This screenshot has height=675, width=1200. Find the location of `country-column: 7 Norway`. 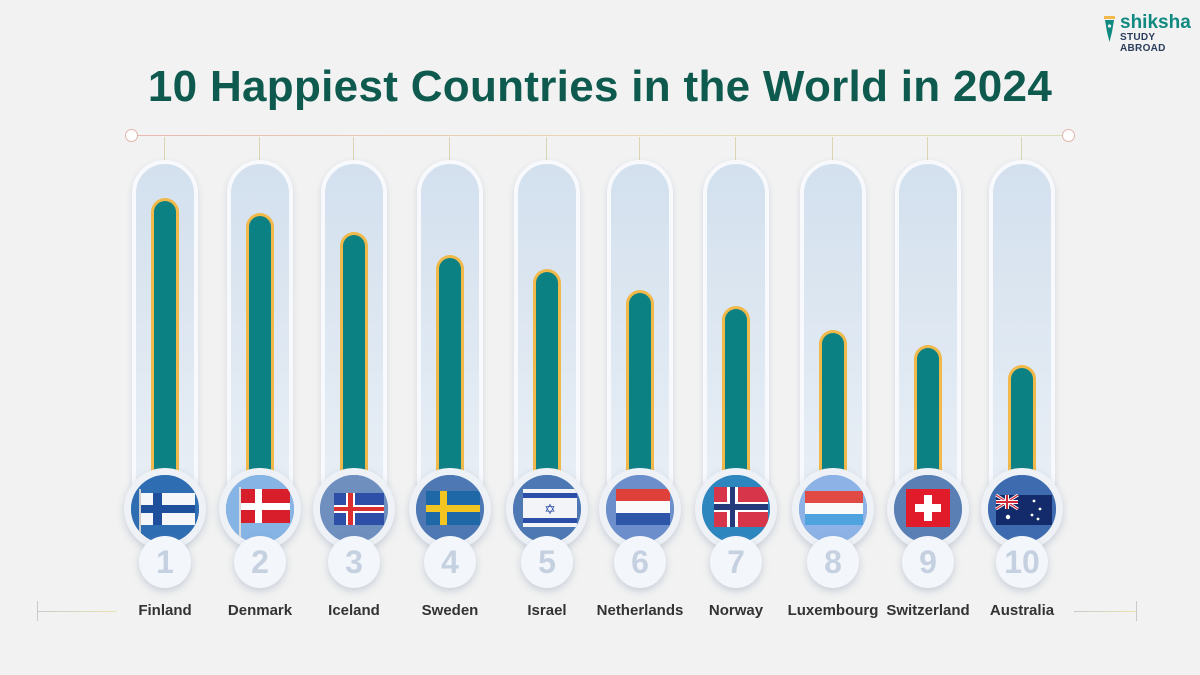

country-column: 7 Norway is located at coordinates (736, 337).